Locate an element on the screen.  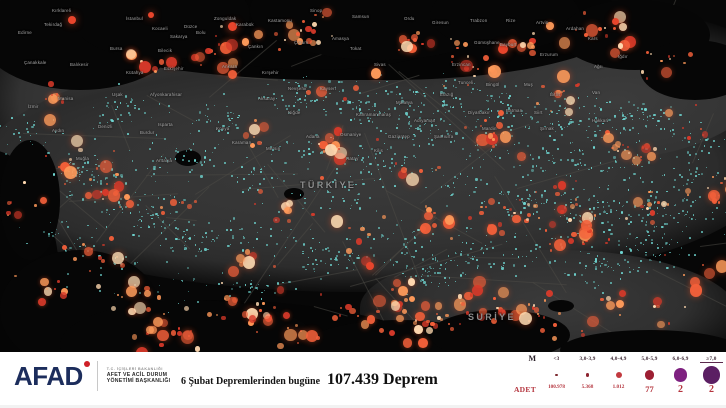
afad-wordmark-text: AFAD is located at coordinates (48, 376).